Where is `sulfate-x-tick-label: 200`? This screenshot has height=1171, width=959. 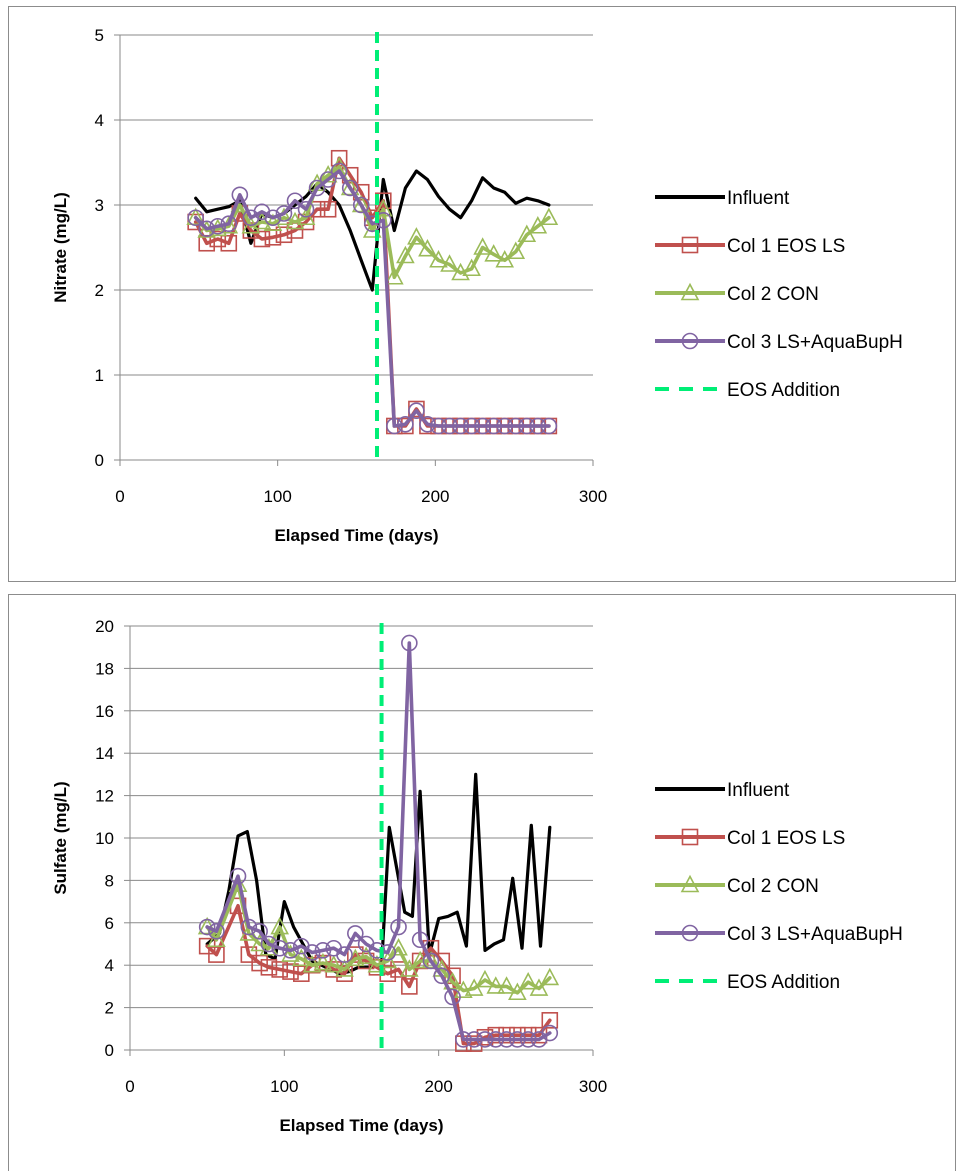
sulfate-x-tick-label: 200 is located at coordinates (438, 1086).